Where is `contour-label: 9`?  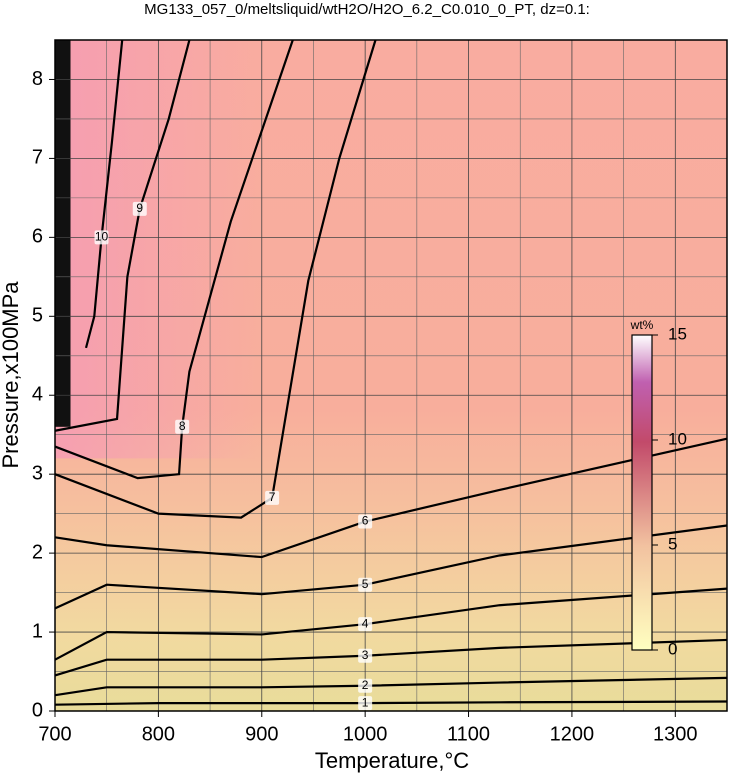 contour-label: 9 is located at coordinates (139, 208).